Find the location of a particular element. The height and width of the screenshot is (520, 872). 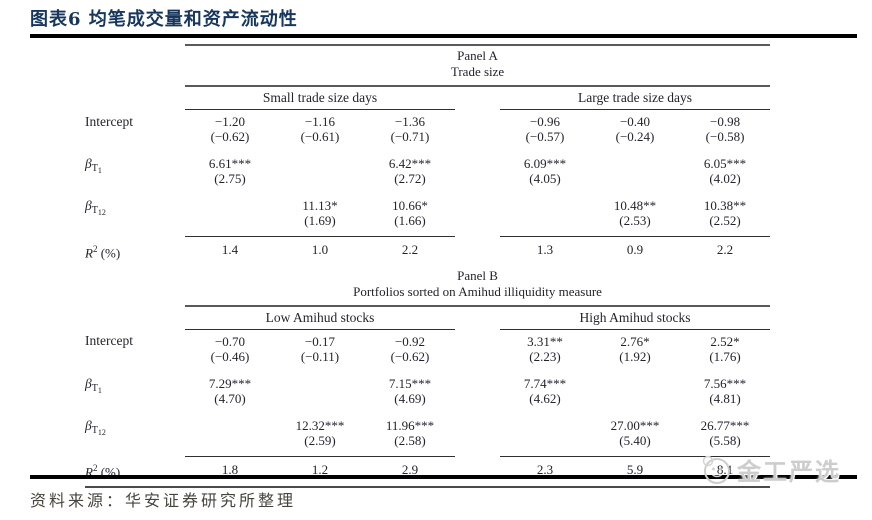

table-cell: 27.00*** (5.40) is located at coordinates (635, 432).